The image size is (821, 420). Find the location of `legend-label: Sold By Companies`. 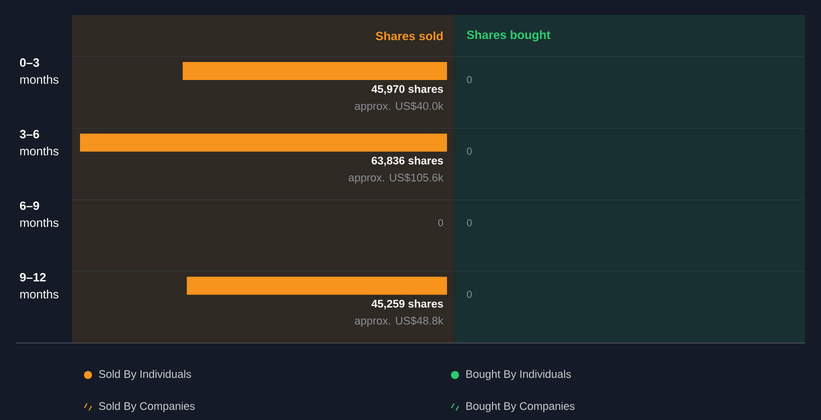

legend-label: Sold By Companies is located at coordinates (147, 407).